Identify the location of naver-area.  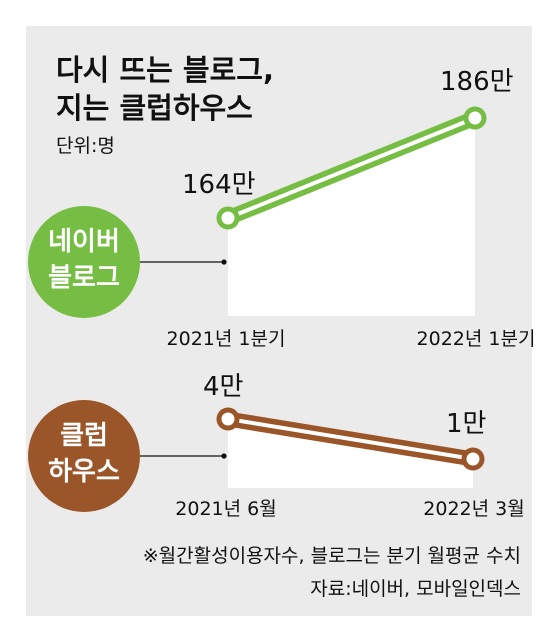
(351, 217).